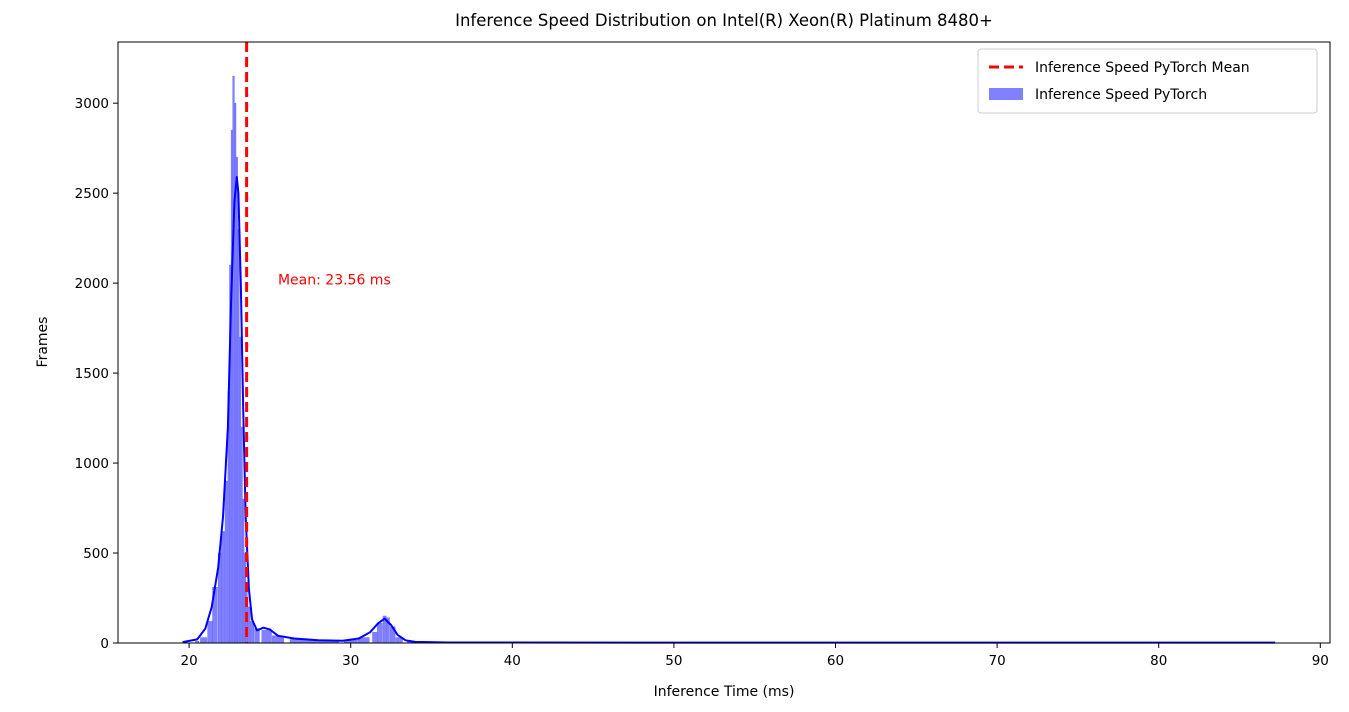  Describe the element at coordinates (43, 342) in the screenshot. I see `y-axis-label: Frames` at that location.